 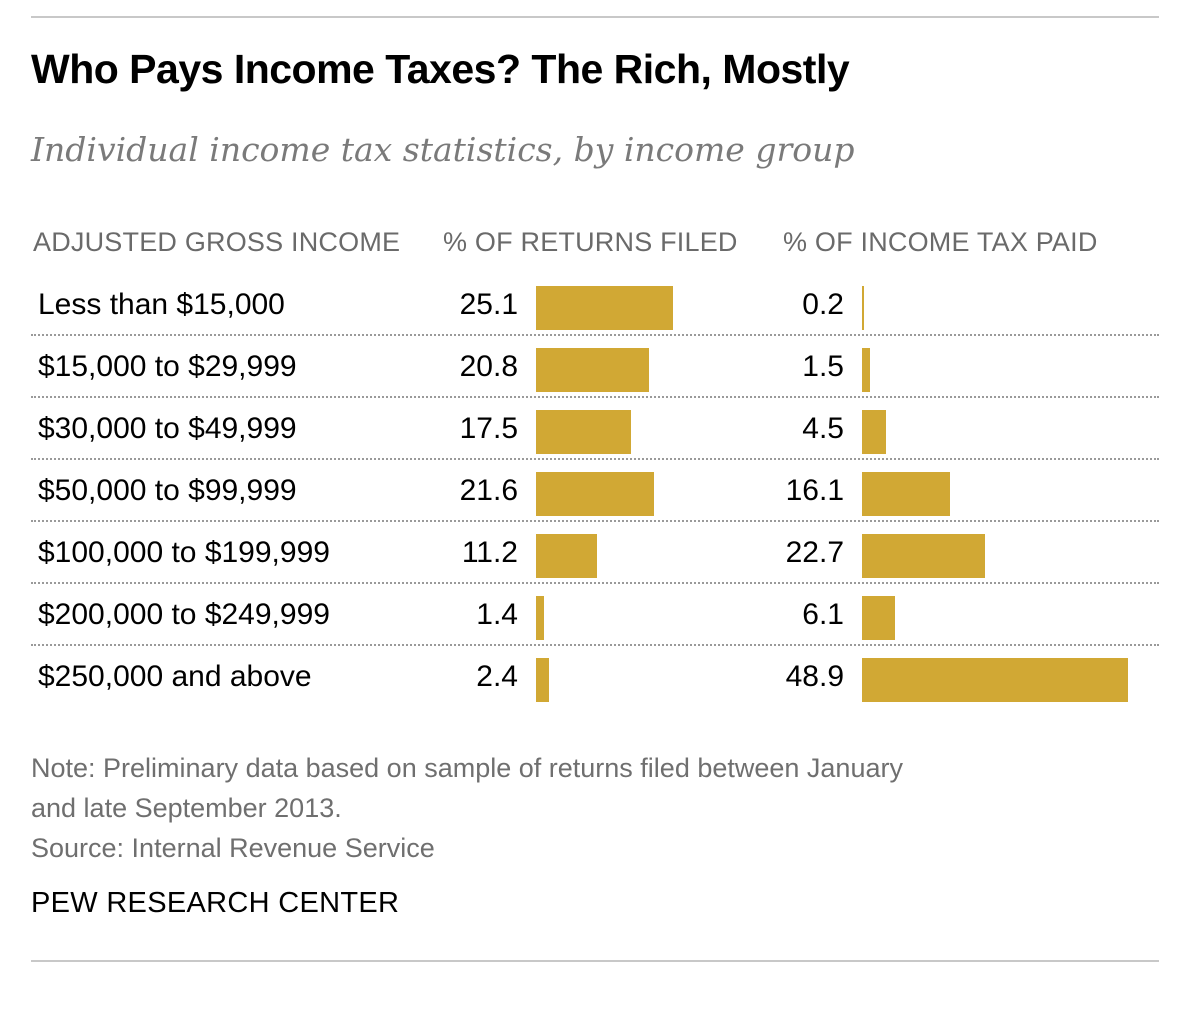 What do you see at coordinates (175, 676) in the screenshot?
I see `income-group-label: $250,000 and above` at bounding box center [175, 676].